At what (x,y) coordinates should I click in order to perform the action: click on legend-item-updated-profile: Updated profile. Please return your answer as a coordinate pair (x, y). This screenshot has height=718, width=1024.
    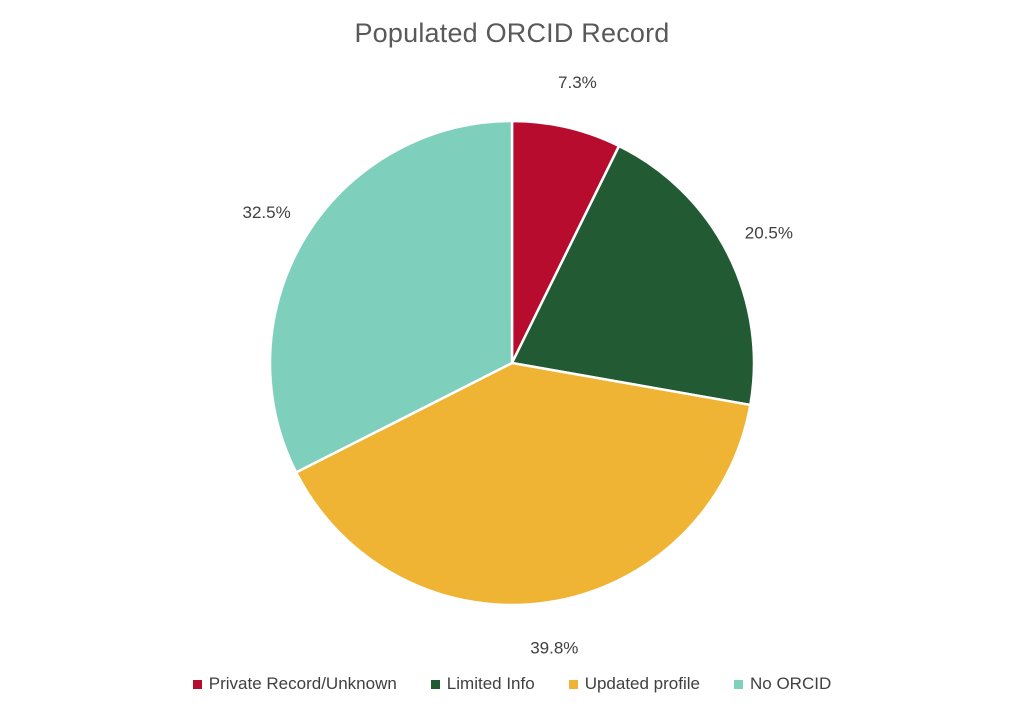
    Looking at the image, I should click on (634, 684).